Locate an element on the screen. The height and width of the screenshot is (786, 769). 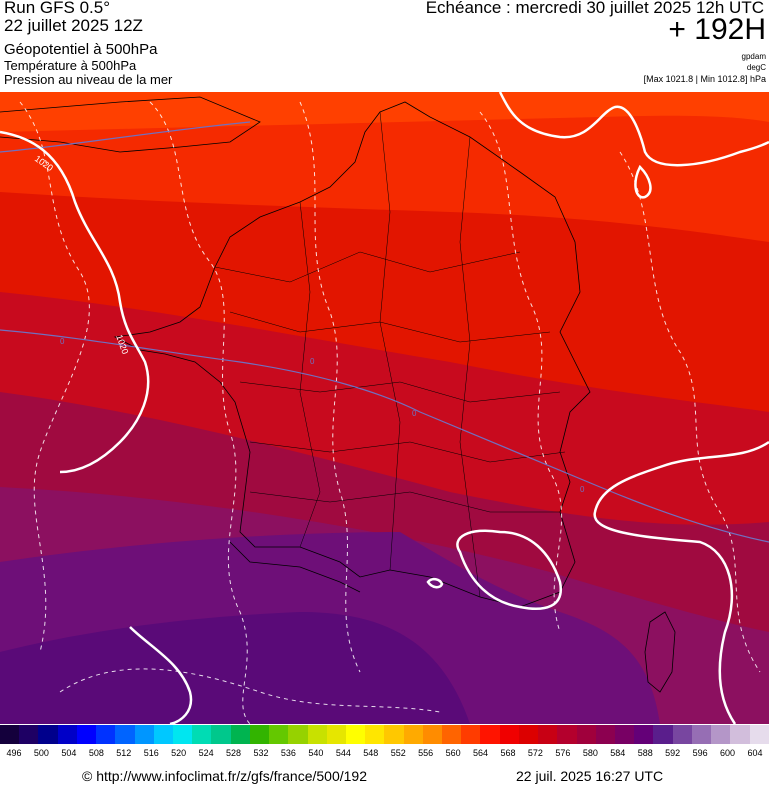
unit-temperature: degC is located at coordinates (756, 67).